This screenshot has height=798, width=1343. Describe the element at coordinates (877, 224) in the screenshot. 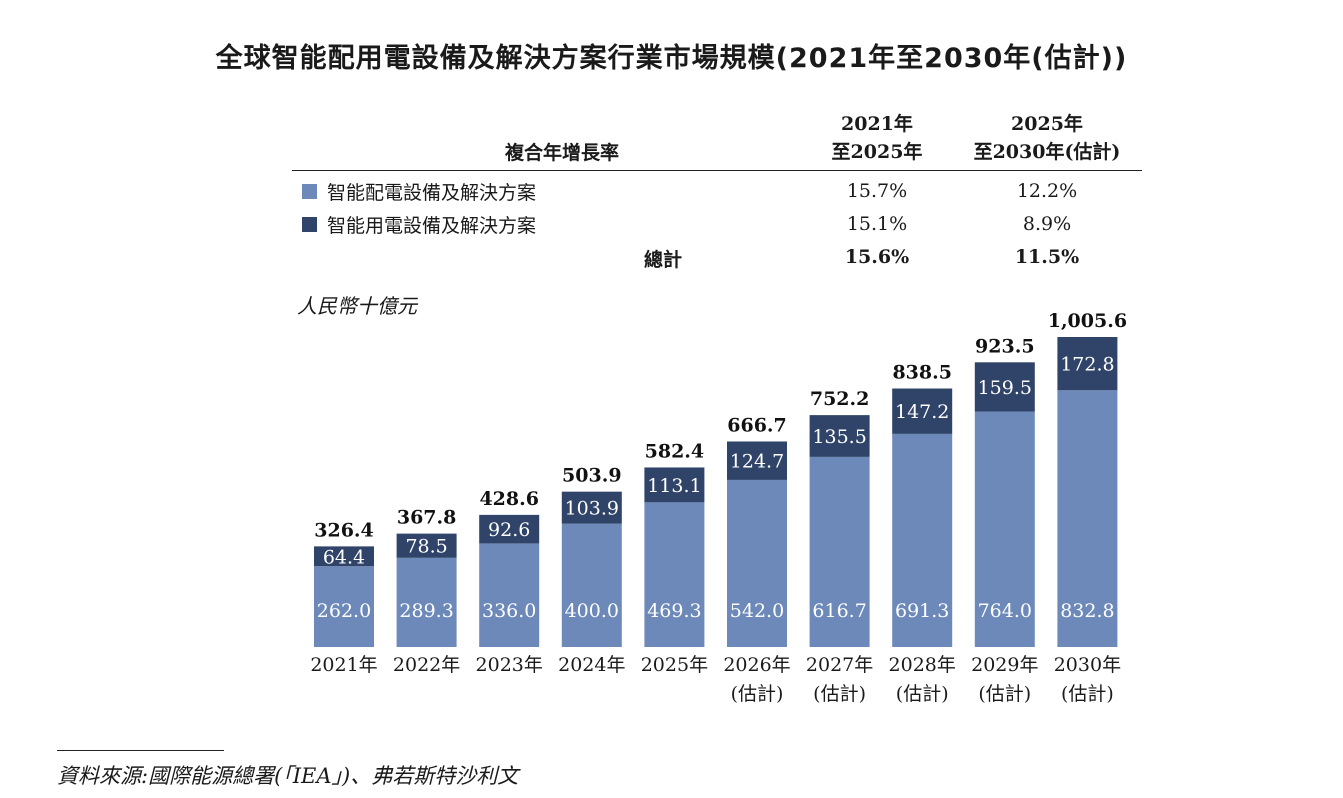

I see `cagr-value: 15.1%` at that location.